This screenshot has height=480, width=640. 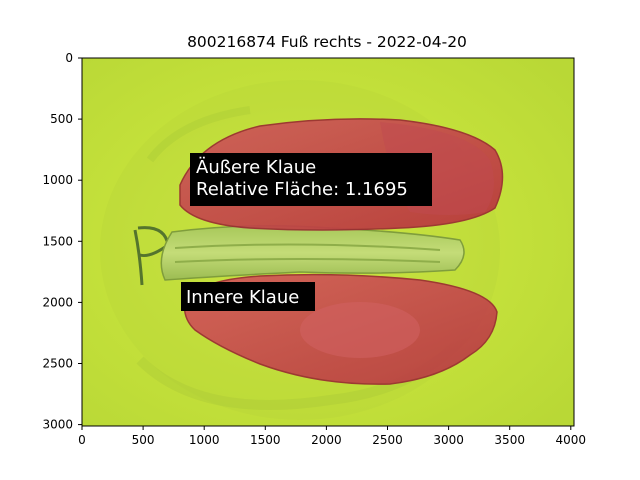 I want to click on x-tick-label: 0, so click(x=82, y=440).